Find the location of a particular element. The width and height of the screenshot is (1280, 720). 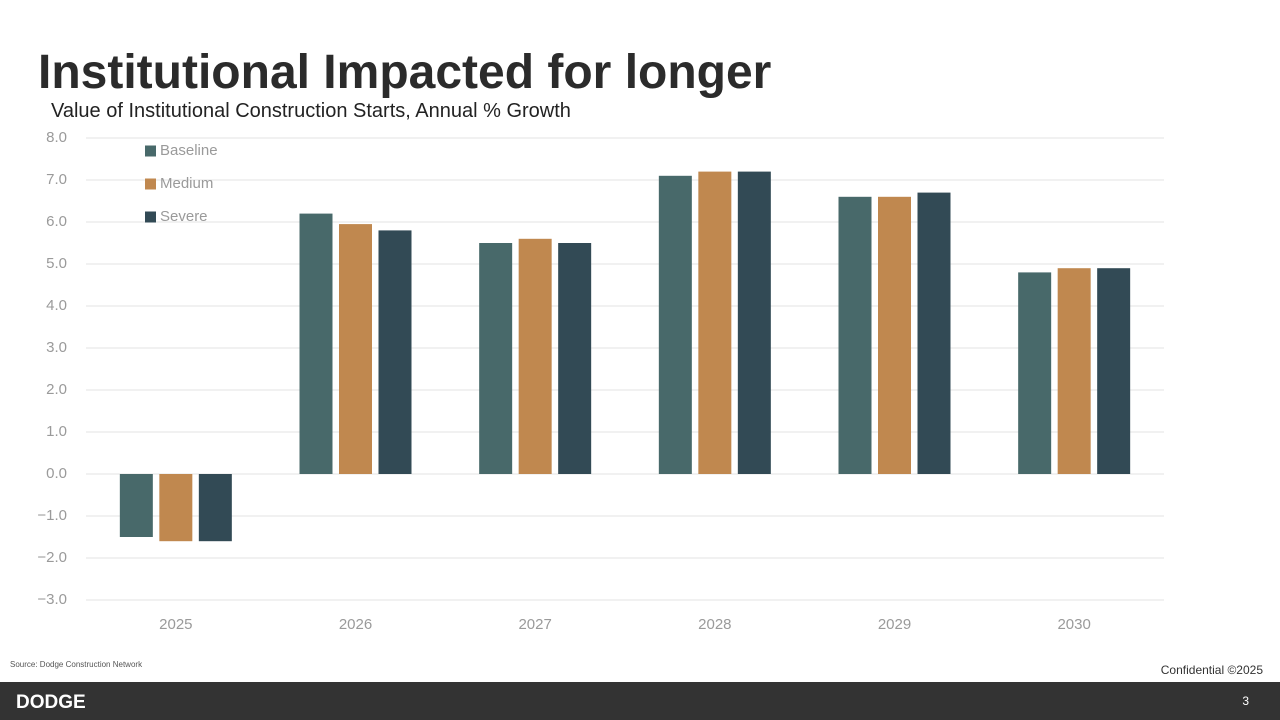

legend-label: Medium is located at coordinates (186, 183).